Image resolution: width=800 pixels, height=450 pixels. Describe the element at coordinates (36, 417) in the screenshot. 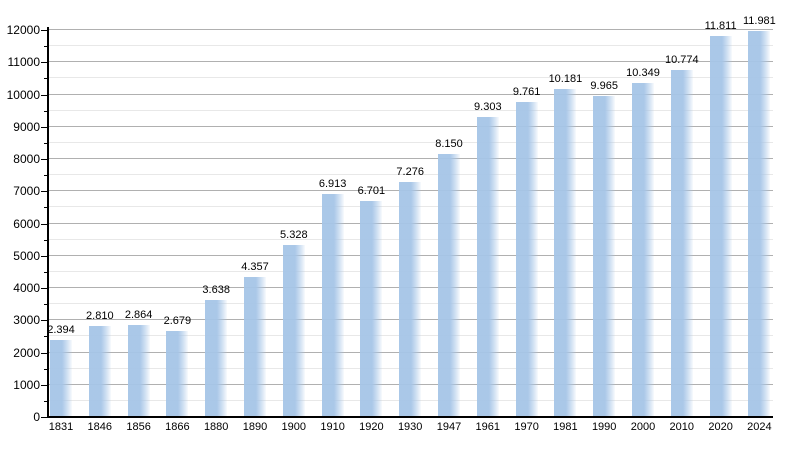

I see `y-tick-label: 0` at that location.